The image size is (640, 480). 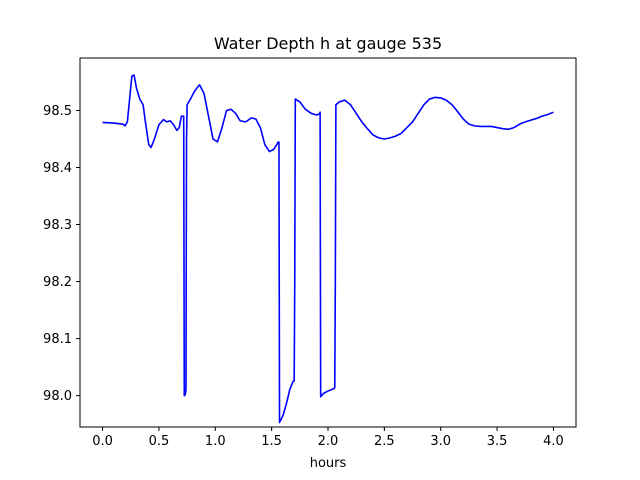 What do you see at coordinates (271, 441) in the screenshot?
I see `x-tick-label: 1.5` at bounding box center [271, 441].